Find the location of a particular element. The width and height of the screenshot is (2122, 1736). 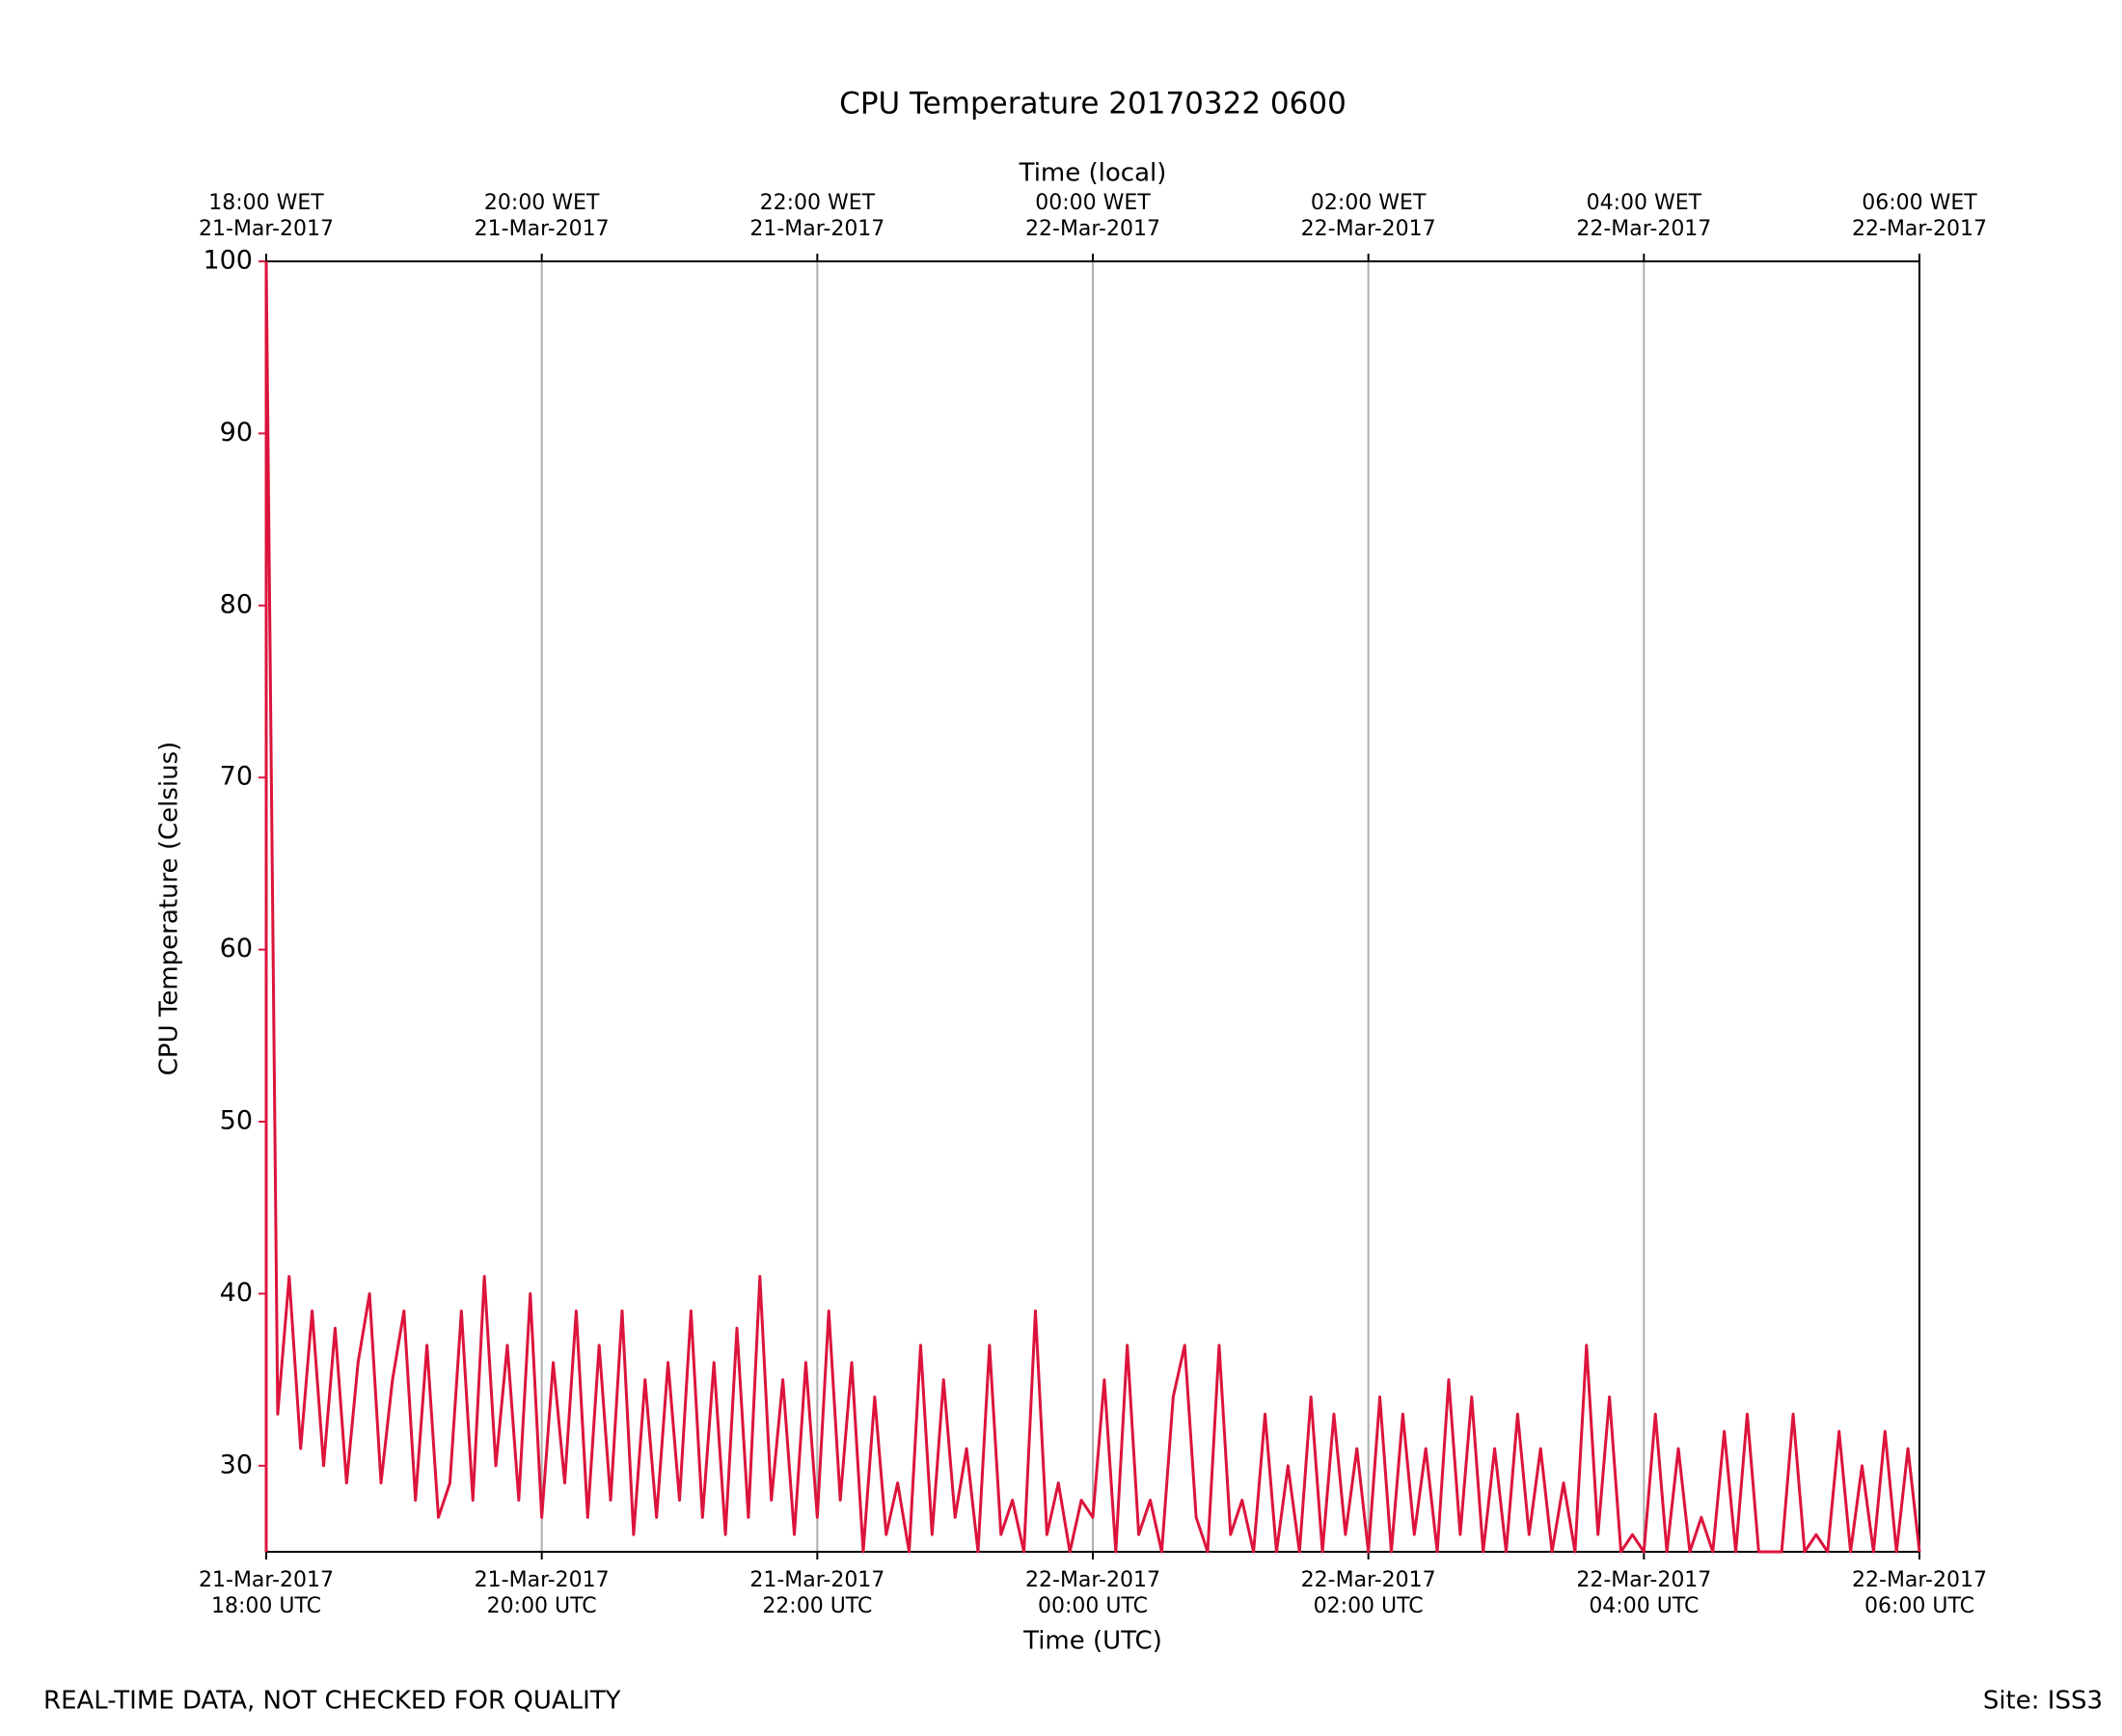

footer-right: Site: ISS3 is located at coordinates (2043, 1702).